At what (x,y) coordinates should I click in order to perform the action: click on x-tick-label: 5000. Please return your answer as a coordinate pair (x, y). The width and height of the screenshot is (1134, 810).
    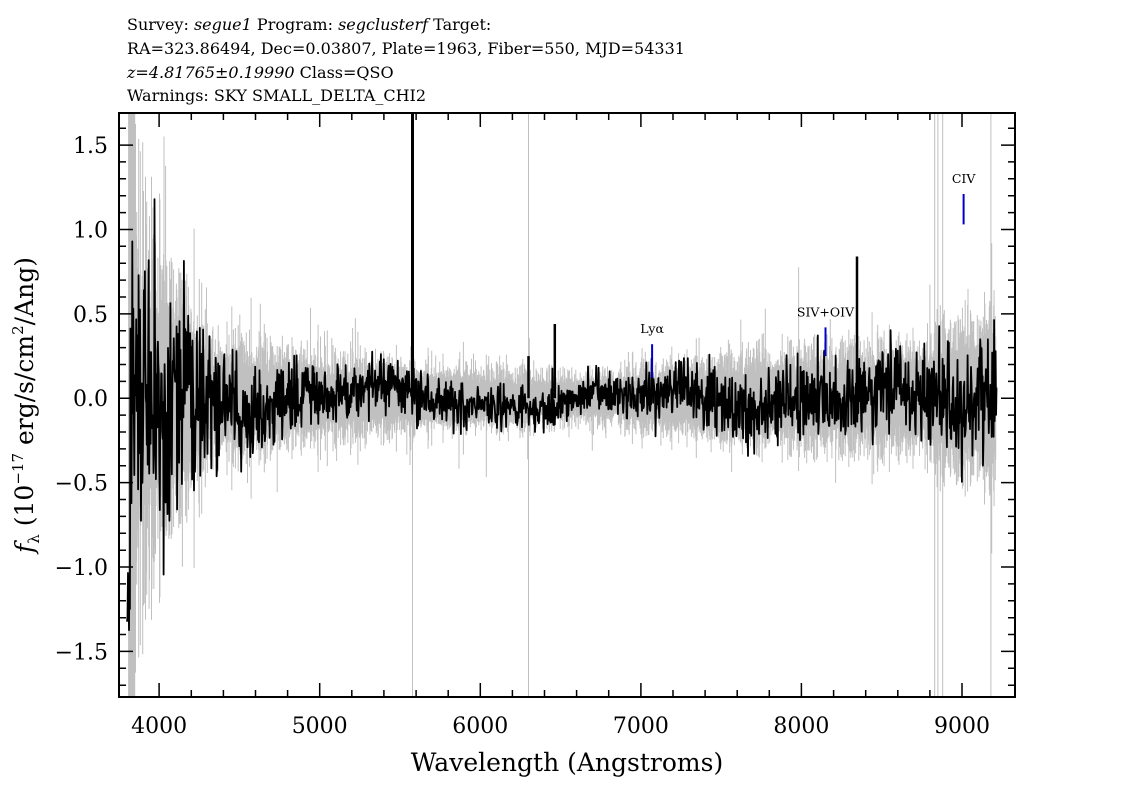
    Looking at the image, I should click on (320, 726).